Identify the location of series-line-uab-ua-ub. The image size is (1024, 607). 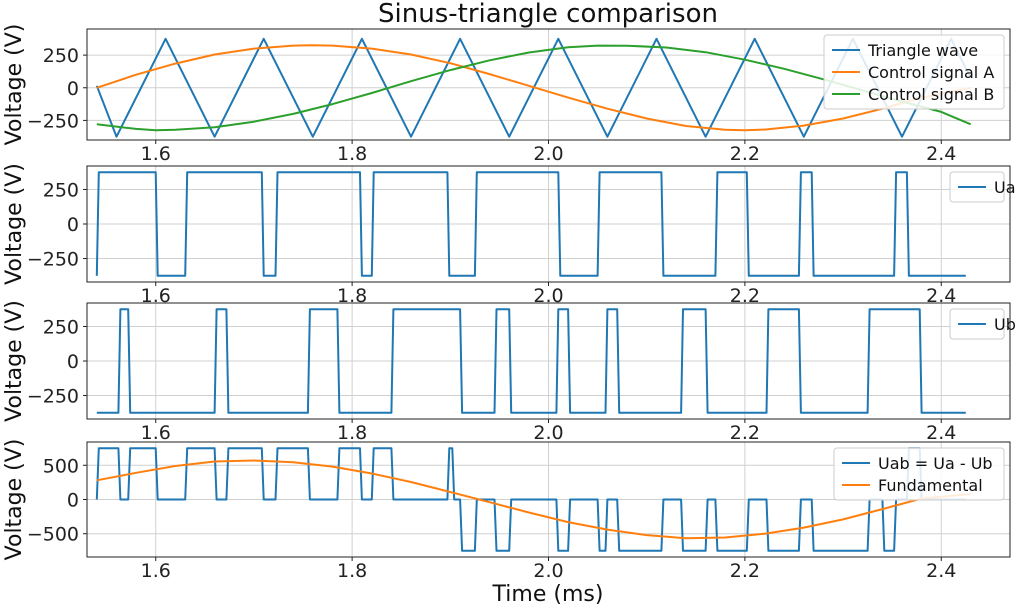
(530, 499).